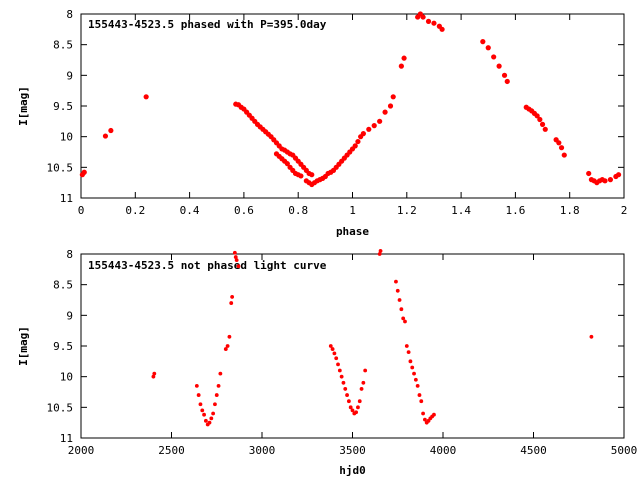  What do you see at coordinates (624, 450) in the screenshot?
I see `x-tick-label: 5000` at bounding box center [624, 450].